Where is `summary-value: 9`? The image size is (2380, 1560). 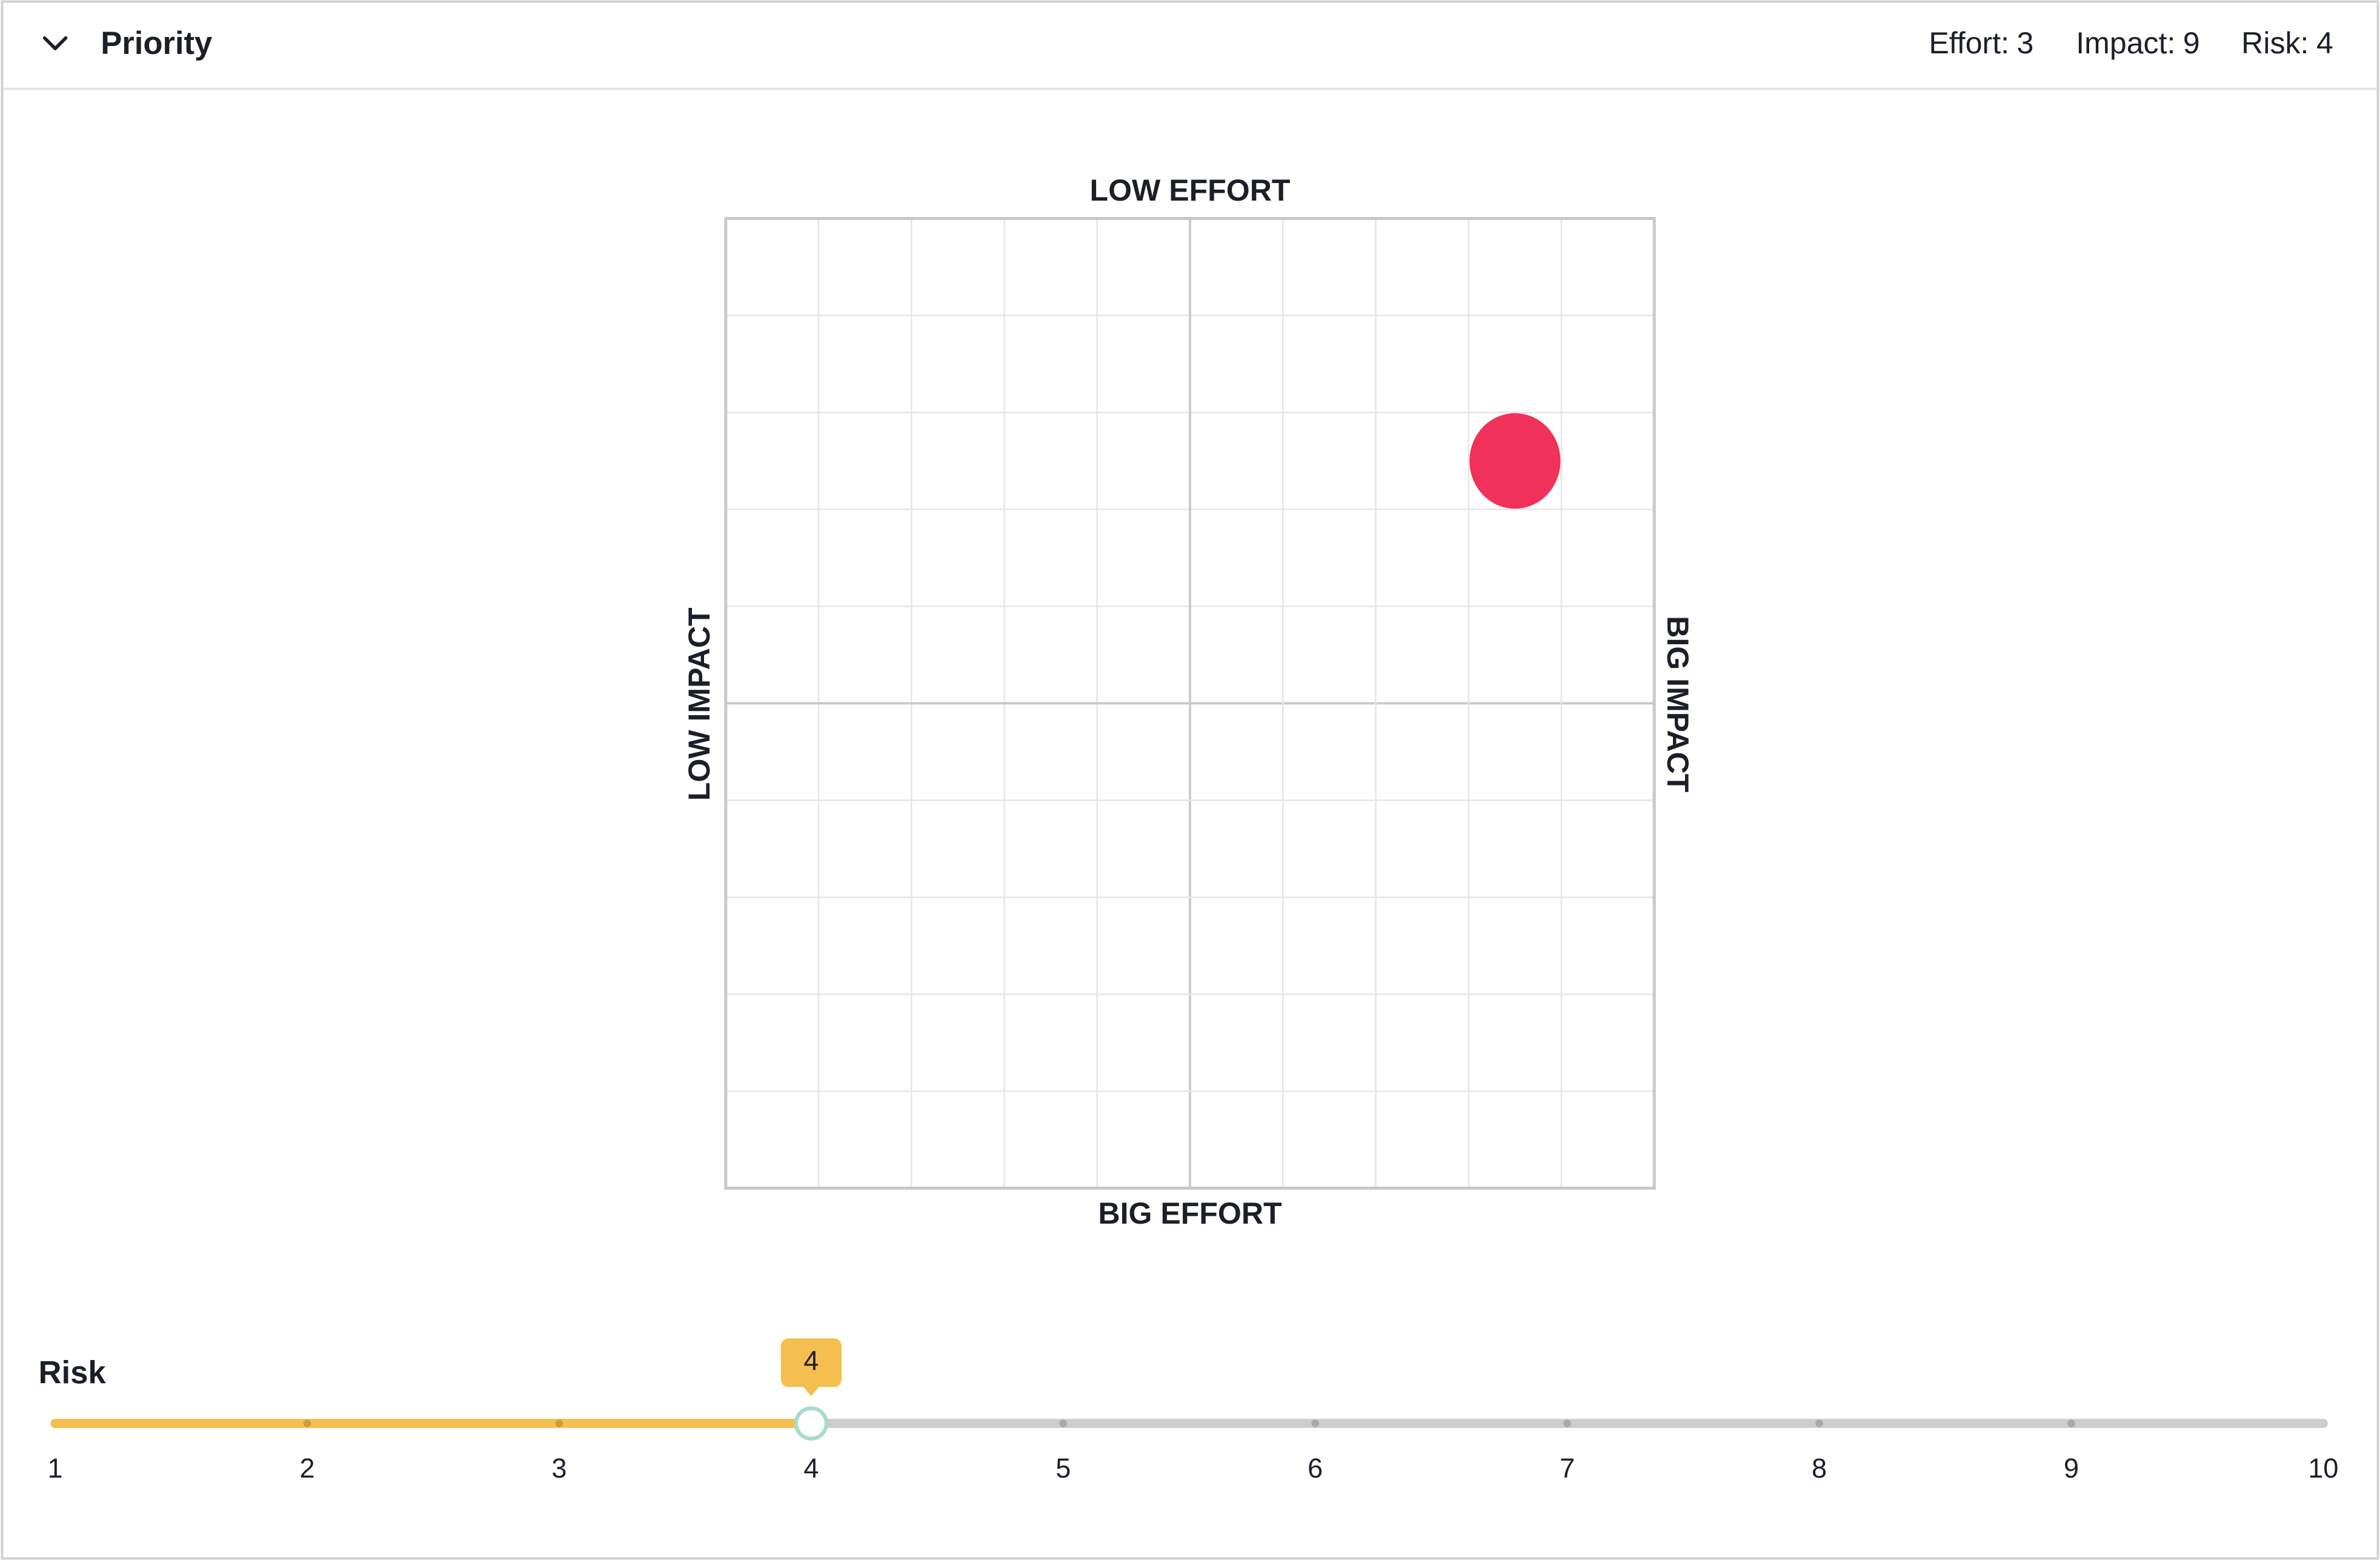
summary-value: 9 is located at coordinates (2191, 43).